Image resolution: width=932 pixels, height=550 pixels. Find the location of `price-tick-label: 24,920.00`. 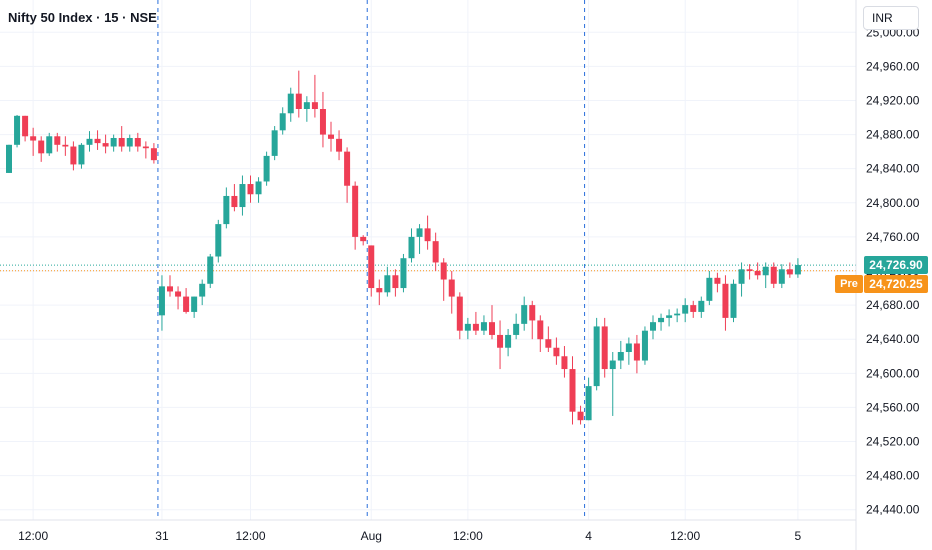

price-tick-label: 24,920.00 is located at coordinates (893, 100).